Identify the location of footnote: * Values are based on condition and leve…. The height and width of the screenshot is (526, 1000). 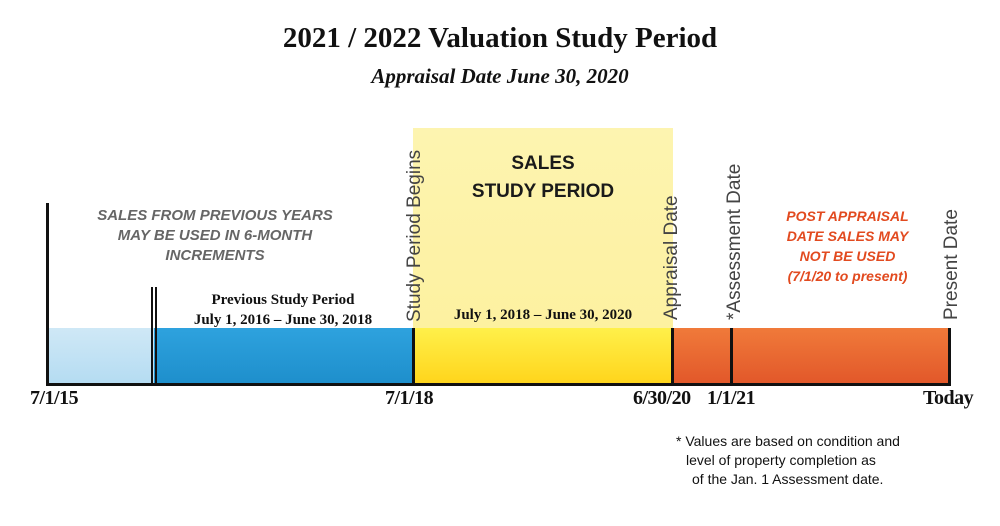
(816, 460).